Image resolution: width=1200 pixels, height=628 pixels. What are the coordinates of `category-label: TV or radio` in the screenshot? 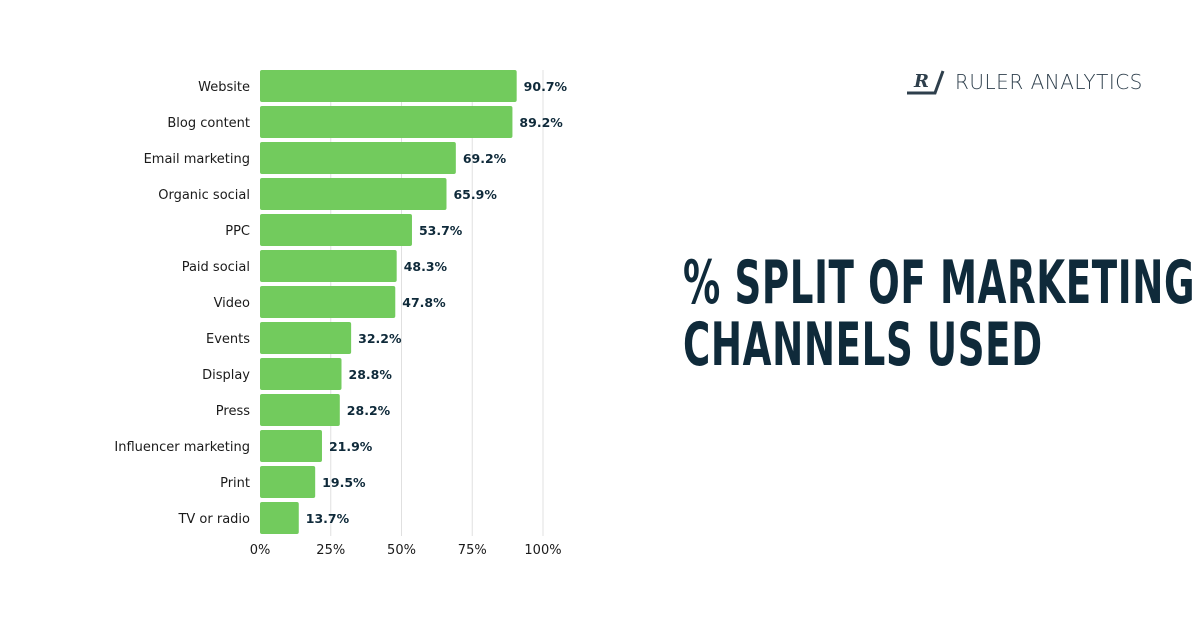 It's located at (213, 519).